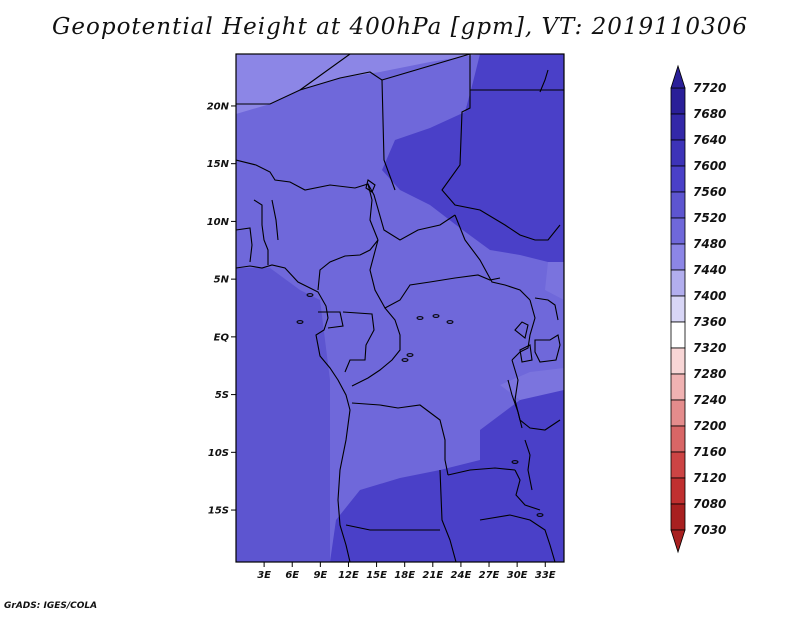  Describe the element at coordinates (709, 166) in the screenshot. I see `colorbar-label: 7600` at that location.